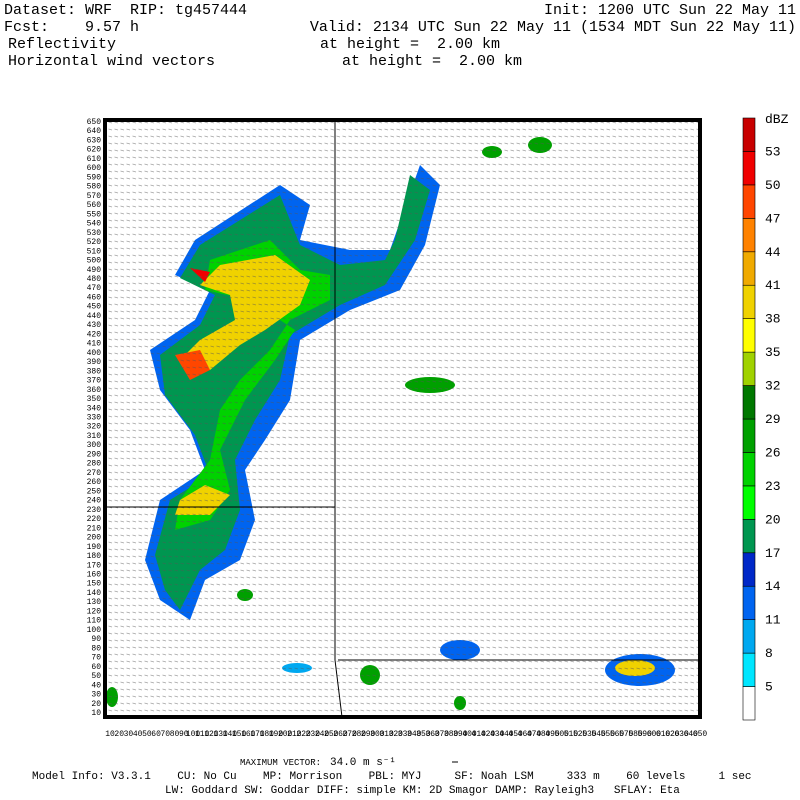  What do you see at coordinates (488, 734) in the screenshot?
I see `x-axis-label: 420` at bounding box center [488, 734].